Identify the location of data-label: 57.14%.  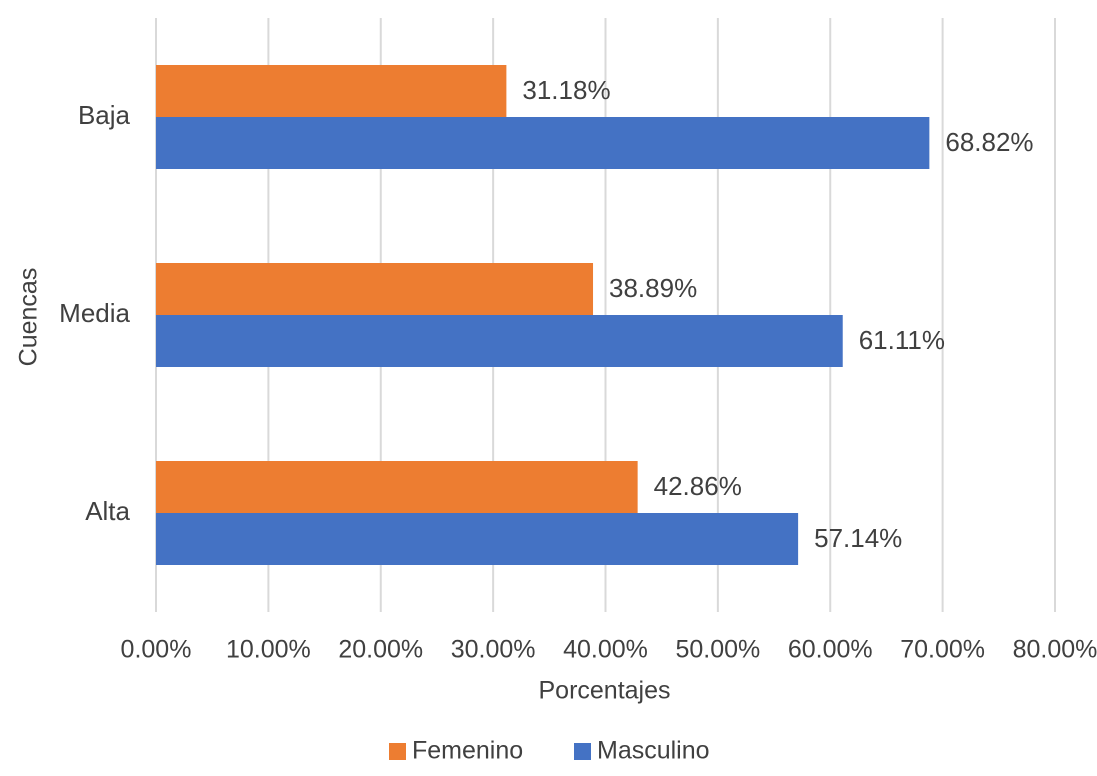
(858, 538).